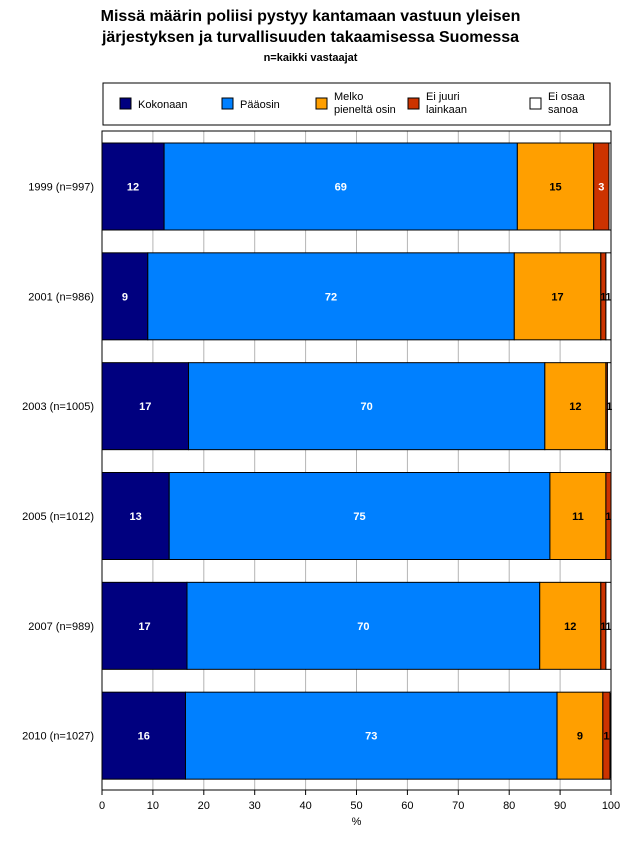 The image size is (621, 844). What do you see at coordinates (58, 407) in the screenshot?
I see `category-label-2: 2003 (n=1005)` at bounding box center [58, 407].